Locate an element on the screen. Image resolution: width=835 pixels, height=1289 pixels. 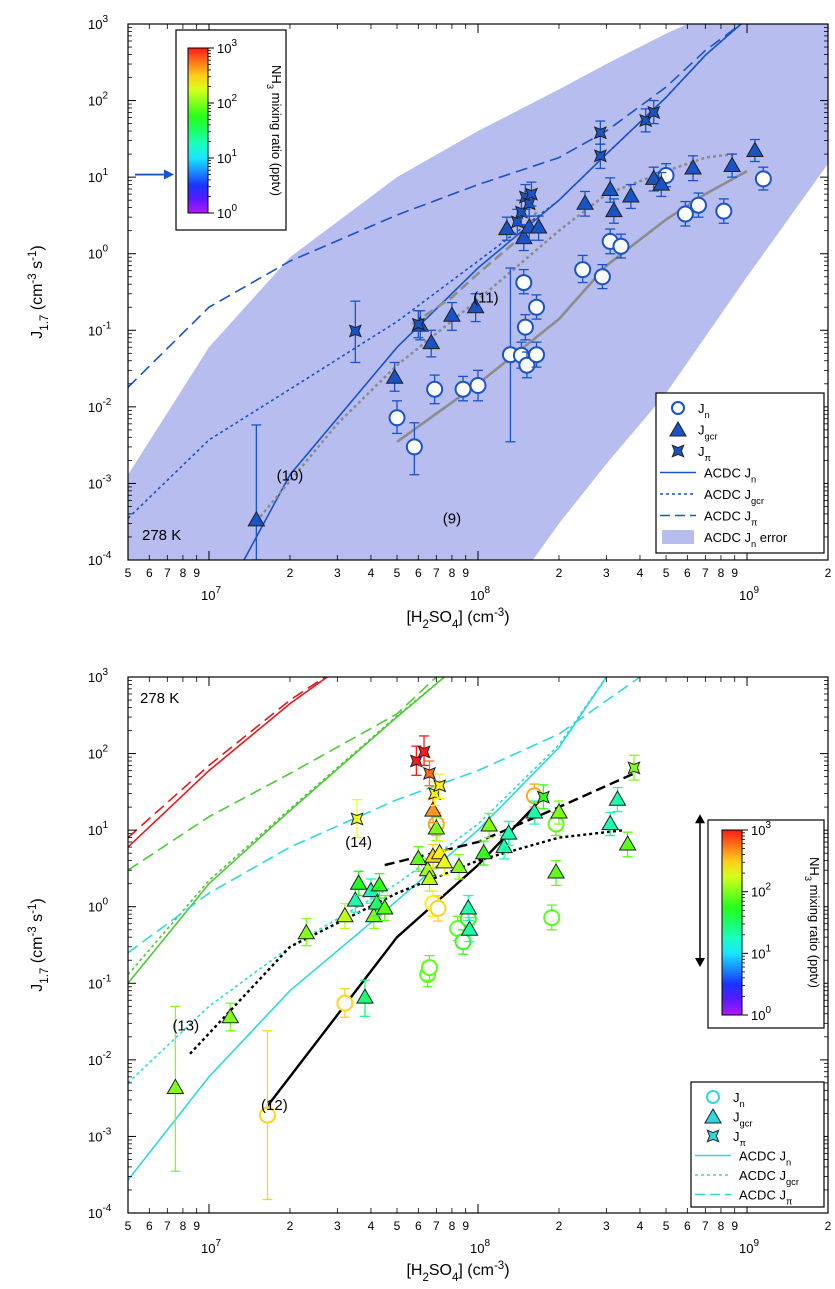
y-axis-label-part: J is located at coordinates (37, 335).